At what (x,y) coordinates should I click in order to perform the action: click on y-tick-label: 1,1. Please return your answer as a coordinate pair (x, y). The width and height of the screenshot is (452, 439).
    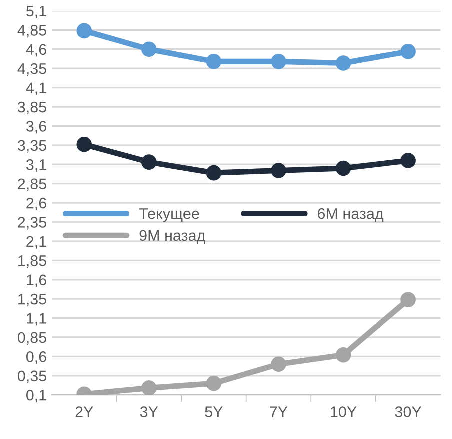
    Looking at the image, I should click on (36, 319).